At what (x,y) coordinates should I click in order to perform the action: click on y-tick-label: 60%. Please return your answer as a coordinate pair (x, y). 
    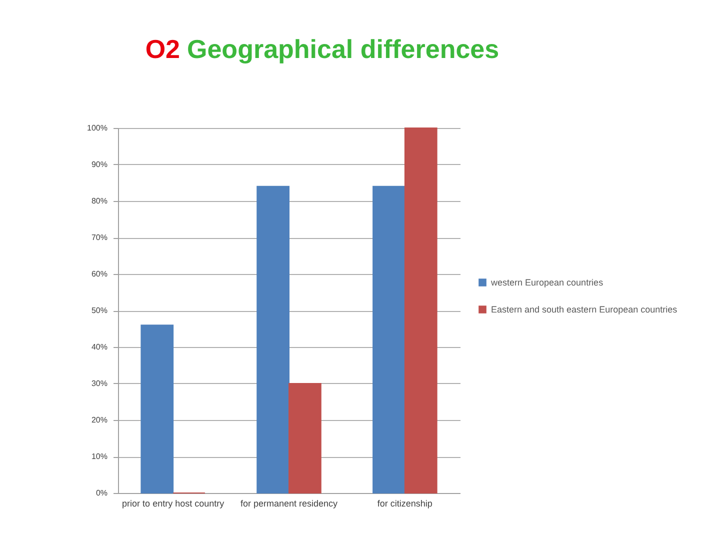
    Looking at the image, I should click on (99, 274).